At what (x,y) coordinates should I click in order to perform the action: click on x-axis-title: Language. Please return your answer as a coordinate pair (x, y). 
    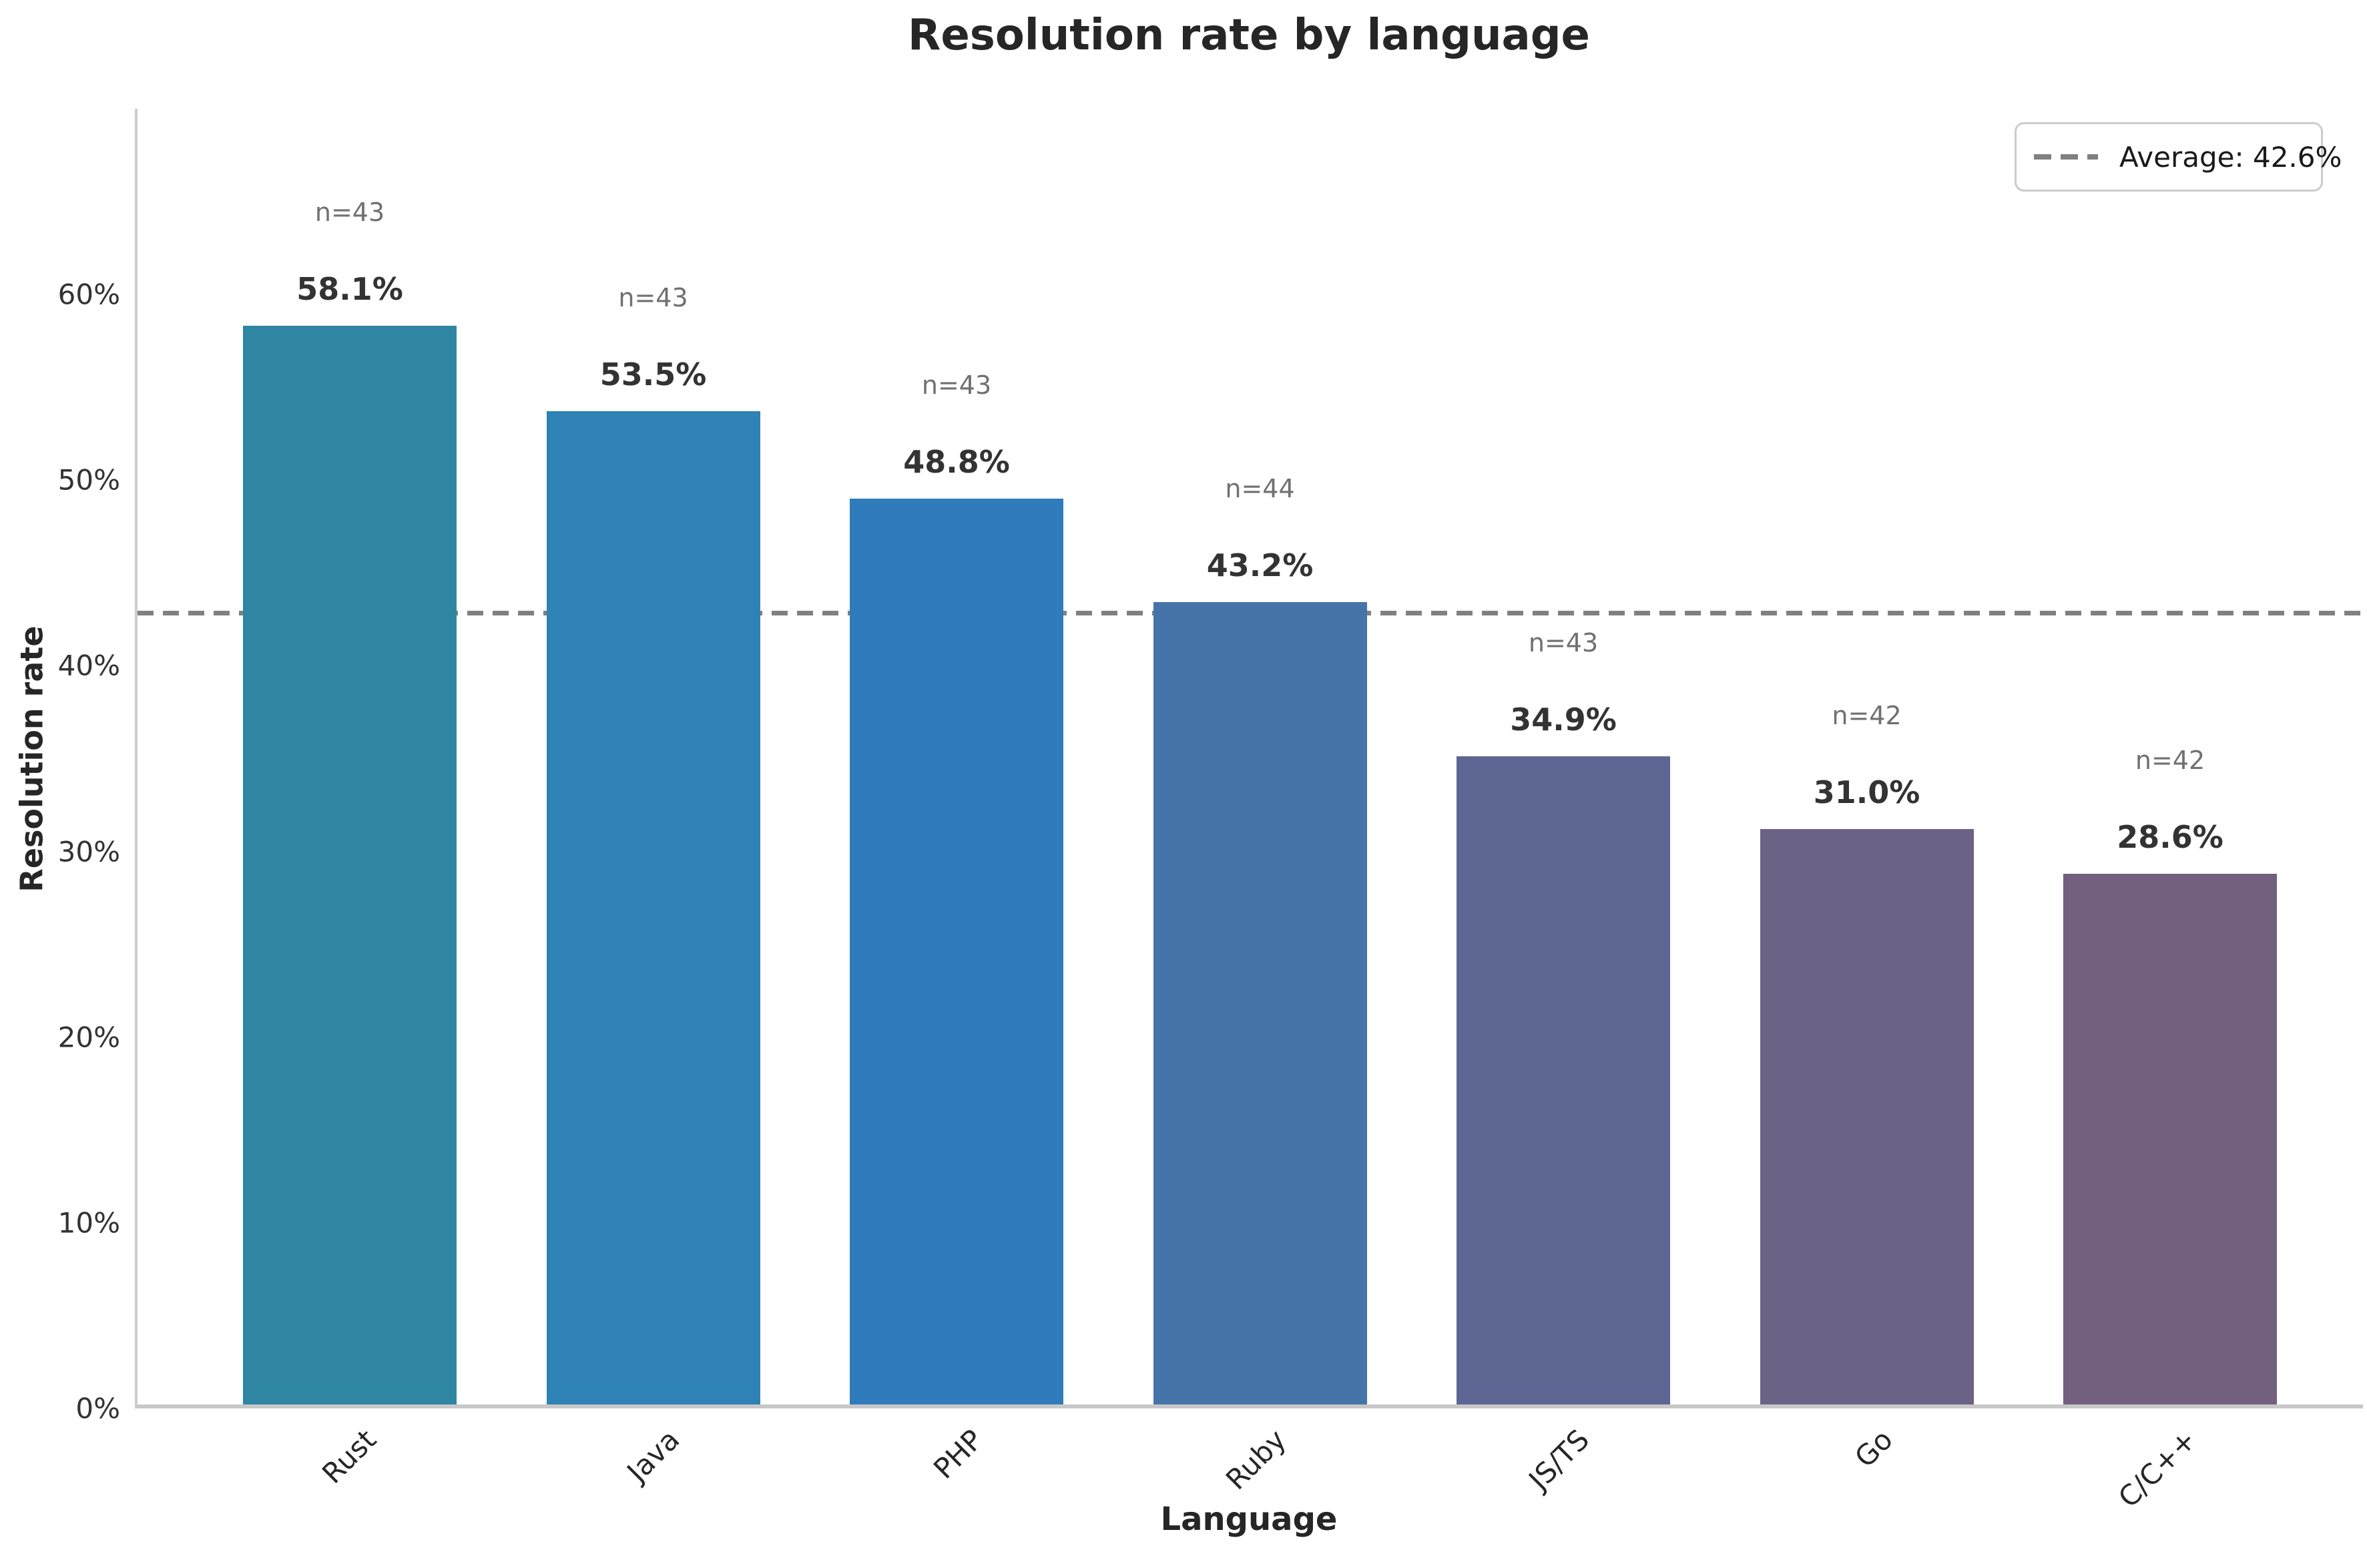
    Looking at the image, I should click on (1249, 1519).